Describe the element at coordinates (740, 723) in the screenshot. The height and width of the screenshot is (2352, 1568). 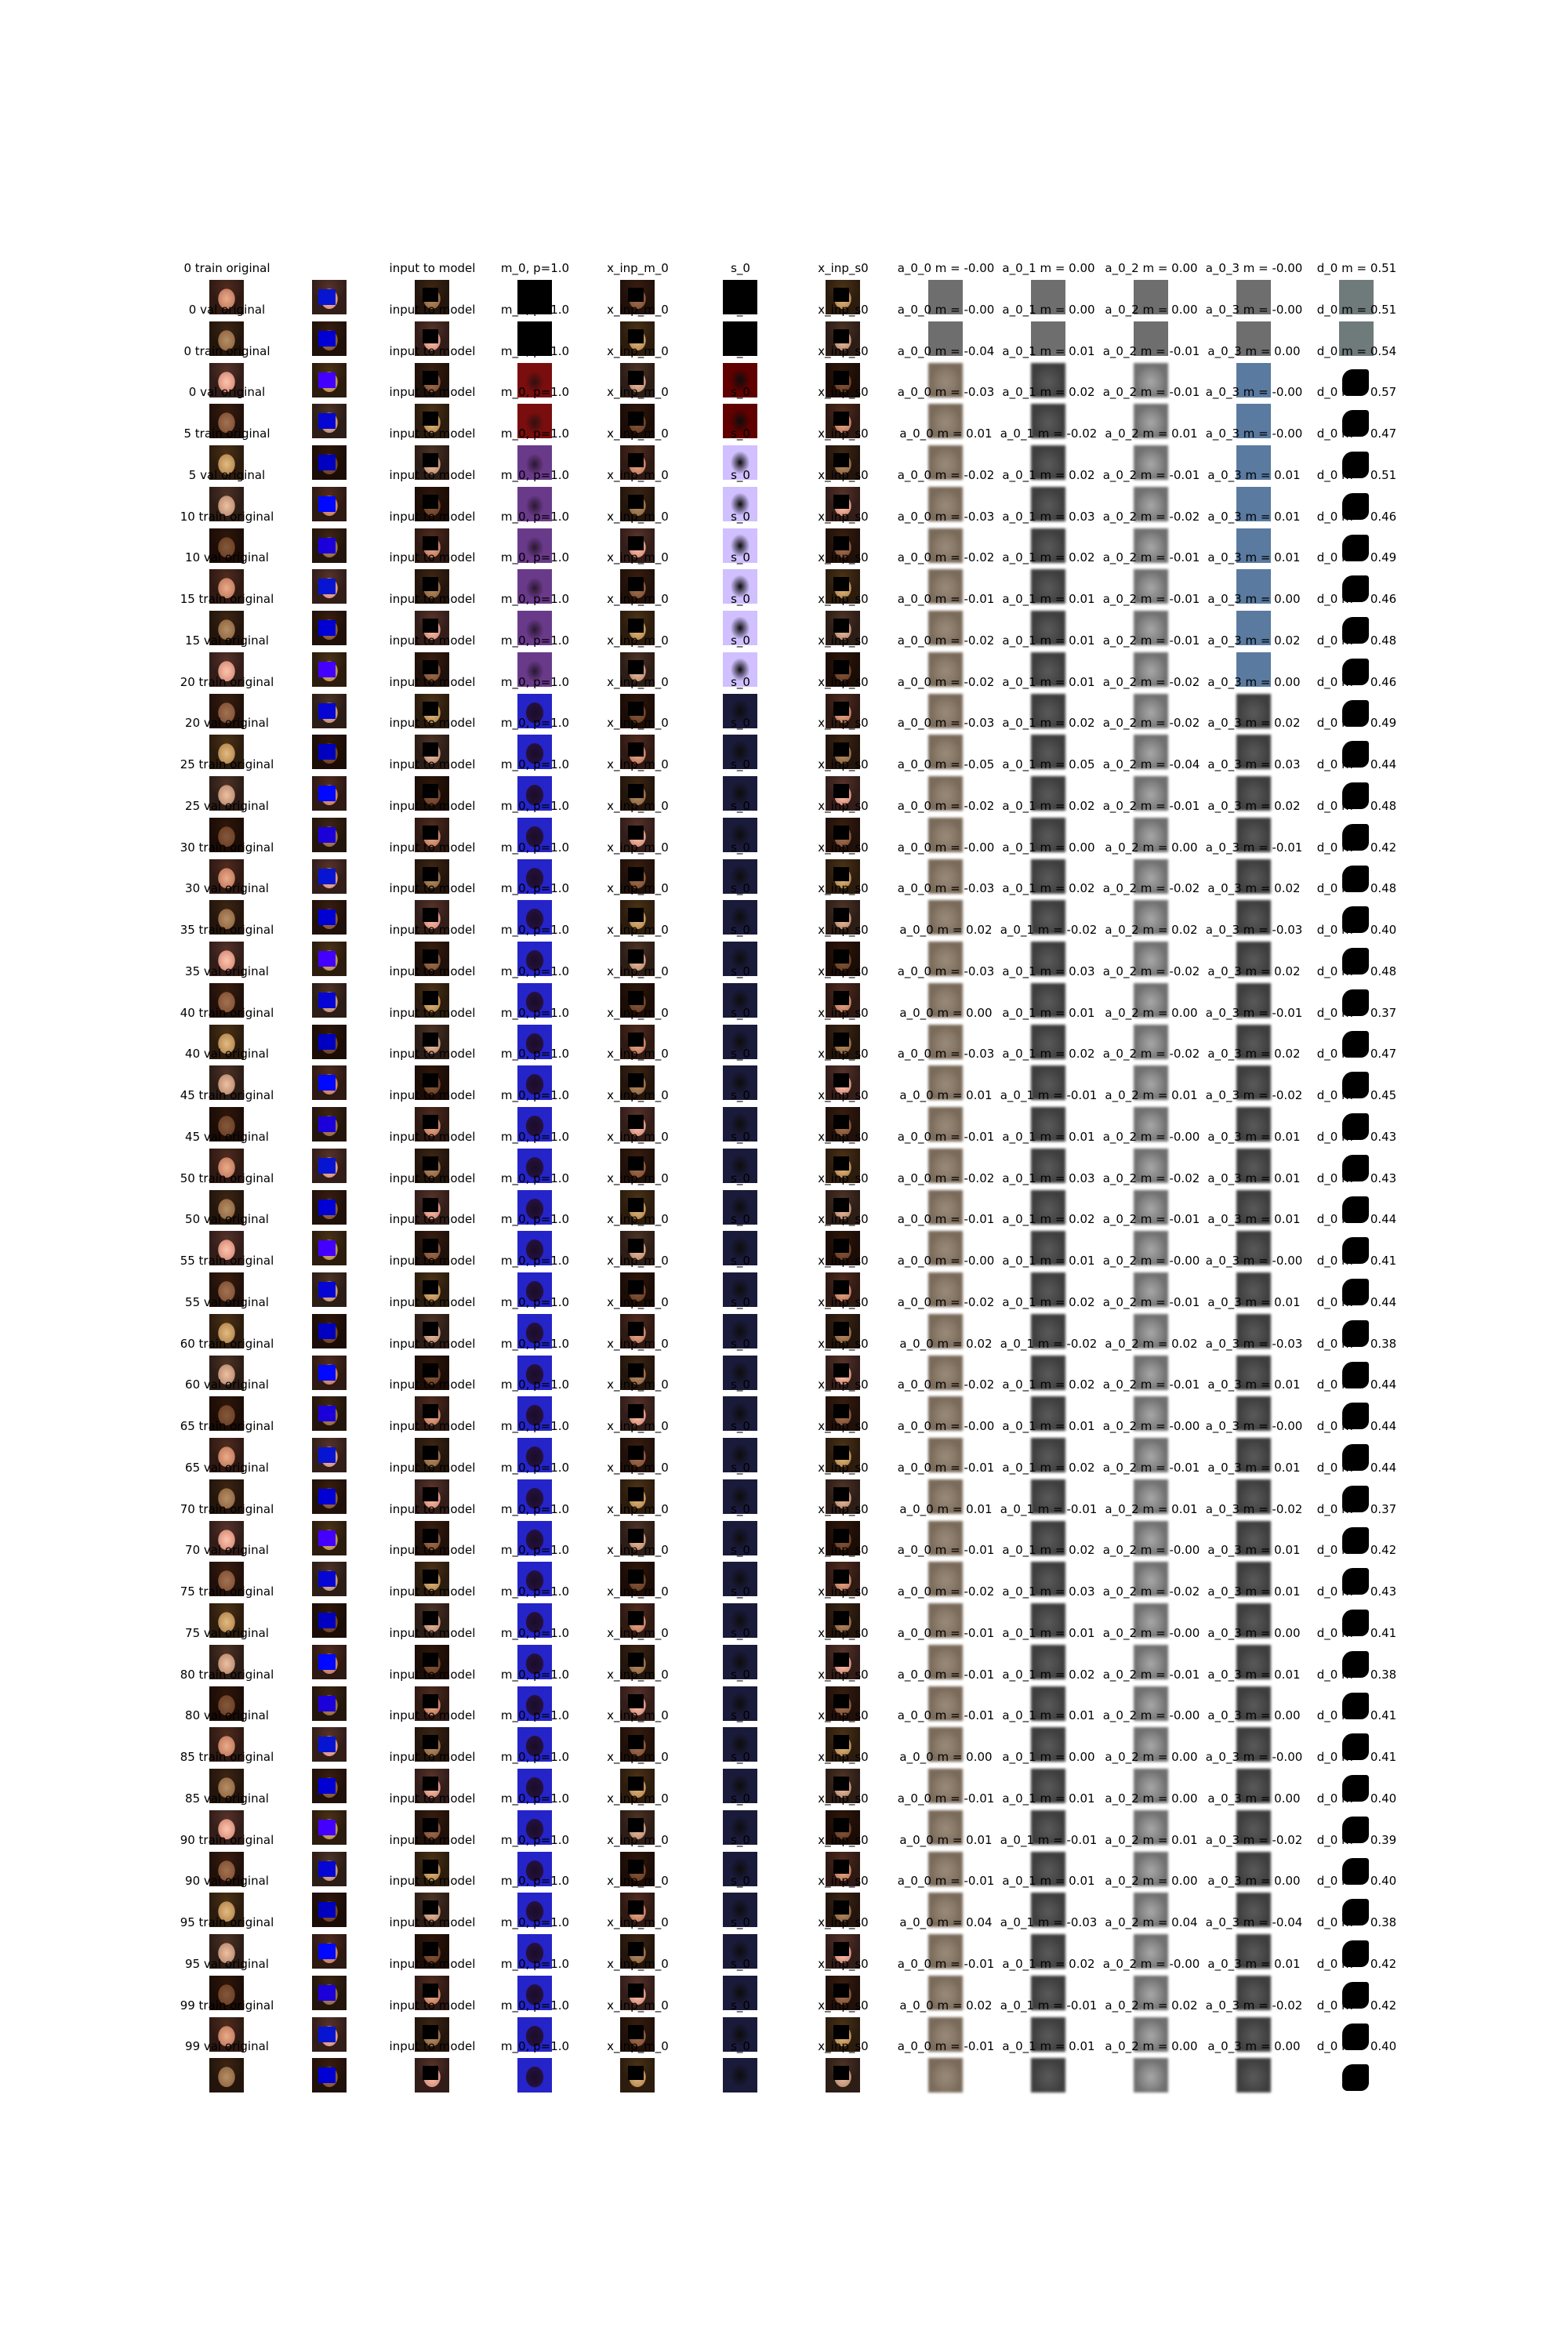
I see `s-0-label: s_0` at that location.